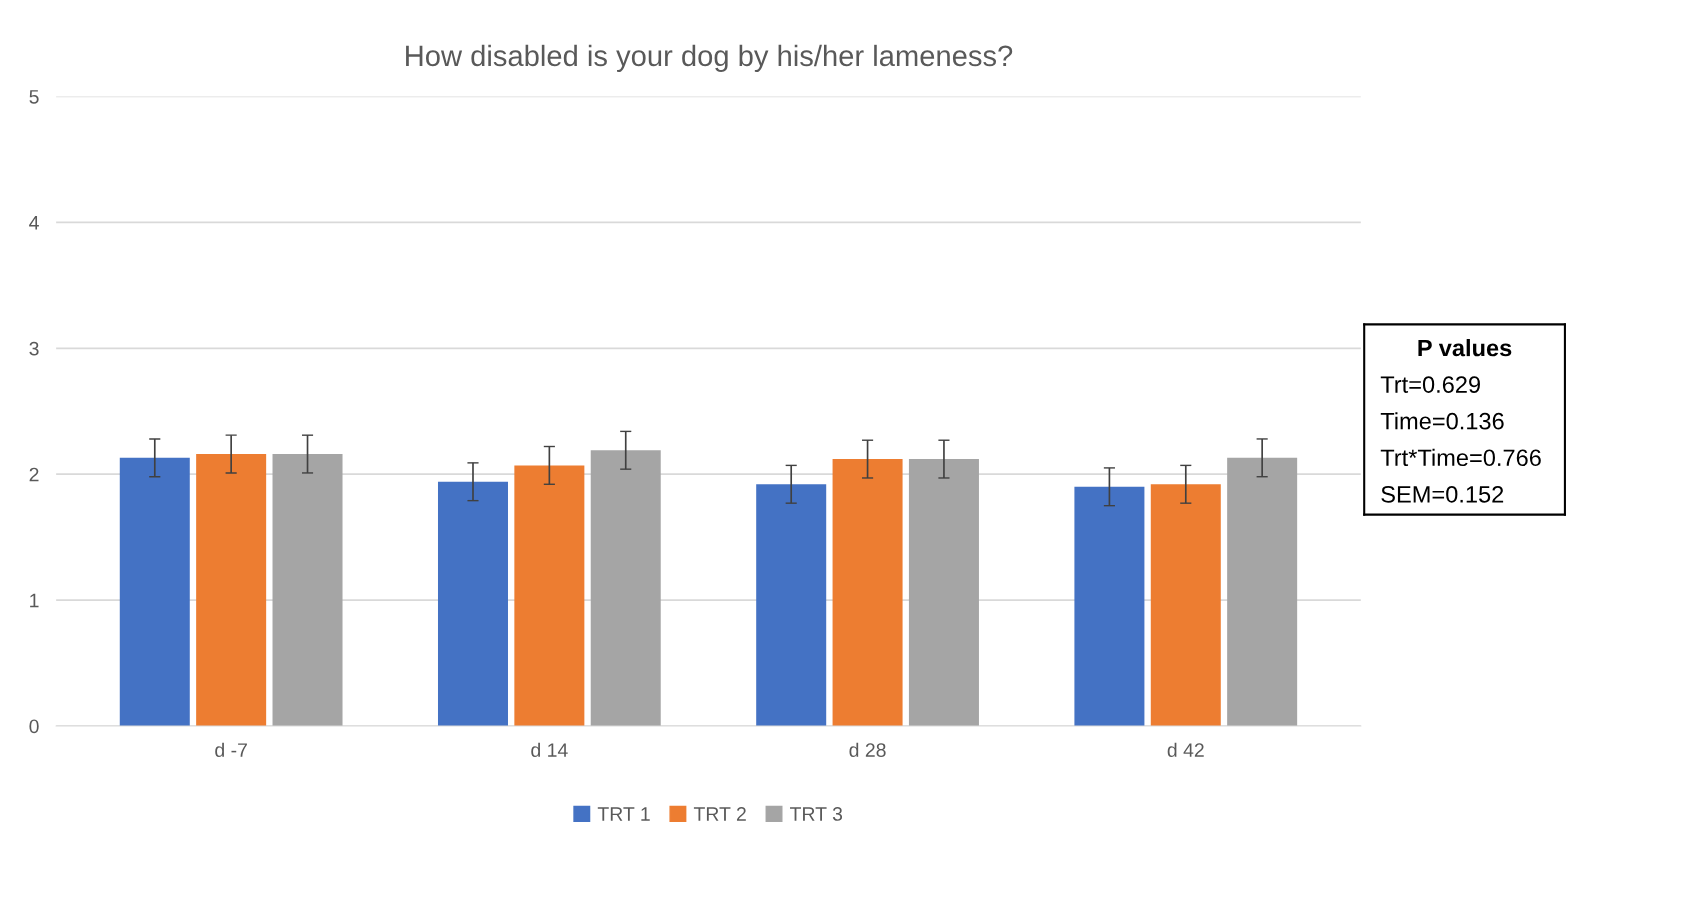  What do you see at coordinates (34, 97) in the screenshot?
I see `y-tick-label: 5` at bounding box center [34, 97].